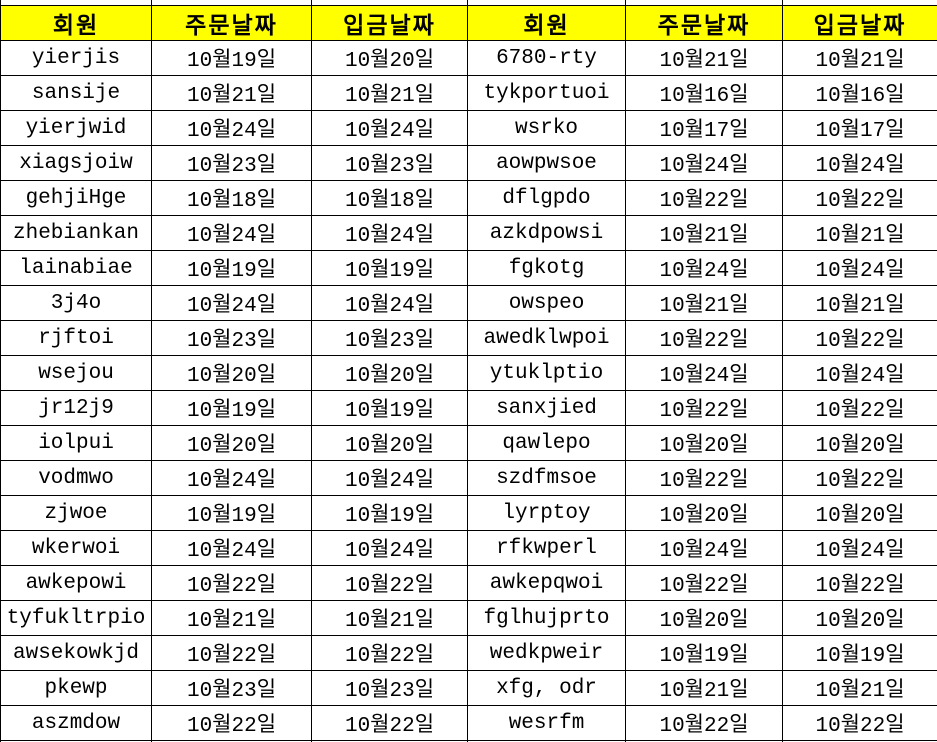 The width and height of the screenshot is (937, 742). I want to click on header-cell-deposit-date-1: 입금날짜, so click(389, 23).